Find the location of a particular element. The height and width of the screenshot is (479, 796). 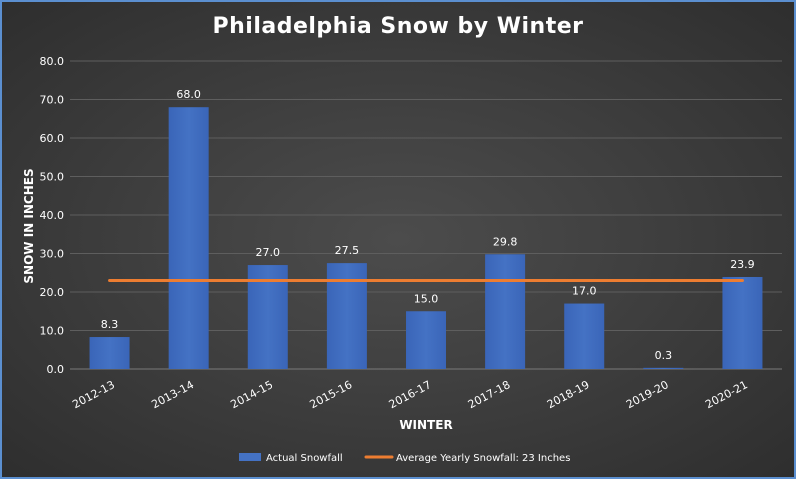

x-tick-label: 2016-17 is located at coordinates (410, 394).